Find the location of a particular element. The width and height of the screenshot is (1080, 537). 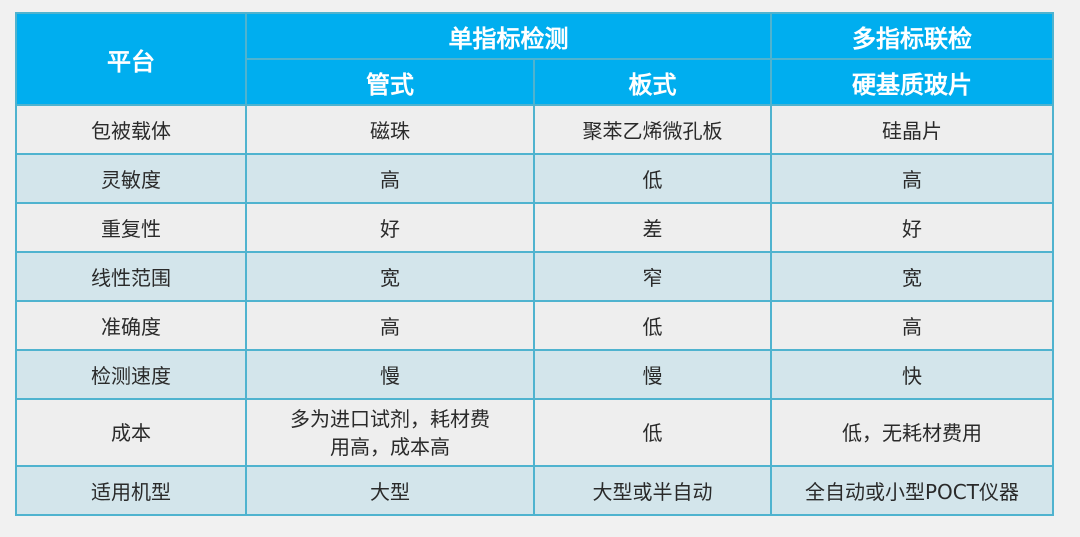

cell-chip: 全自动或小型POCT仪器 is located at coordinates (912, 490).